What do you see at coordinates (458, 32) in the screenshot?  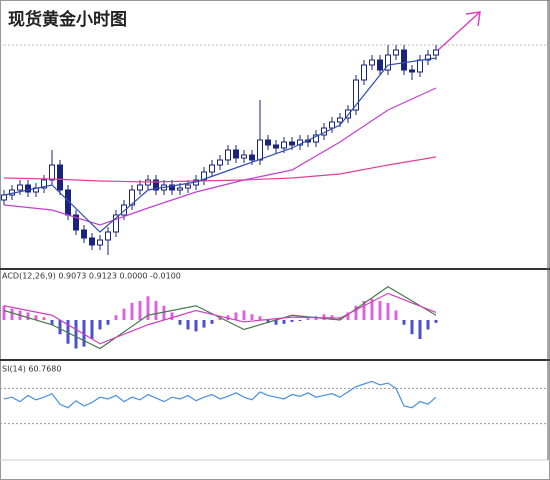 I see `trend-arrow` at bounding box center [458, 32].